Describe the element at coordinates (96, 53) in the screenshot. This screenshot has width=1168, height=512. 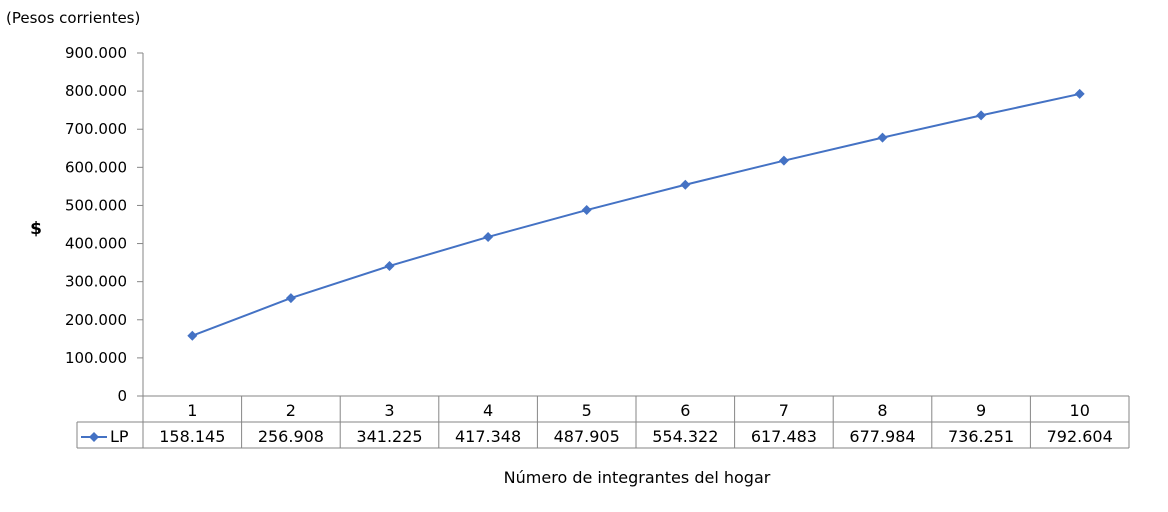
I see `y-tick-label: 900.000` at that location.